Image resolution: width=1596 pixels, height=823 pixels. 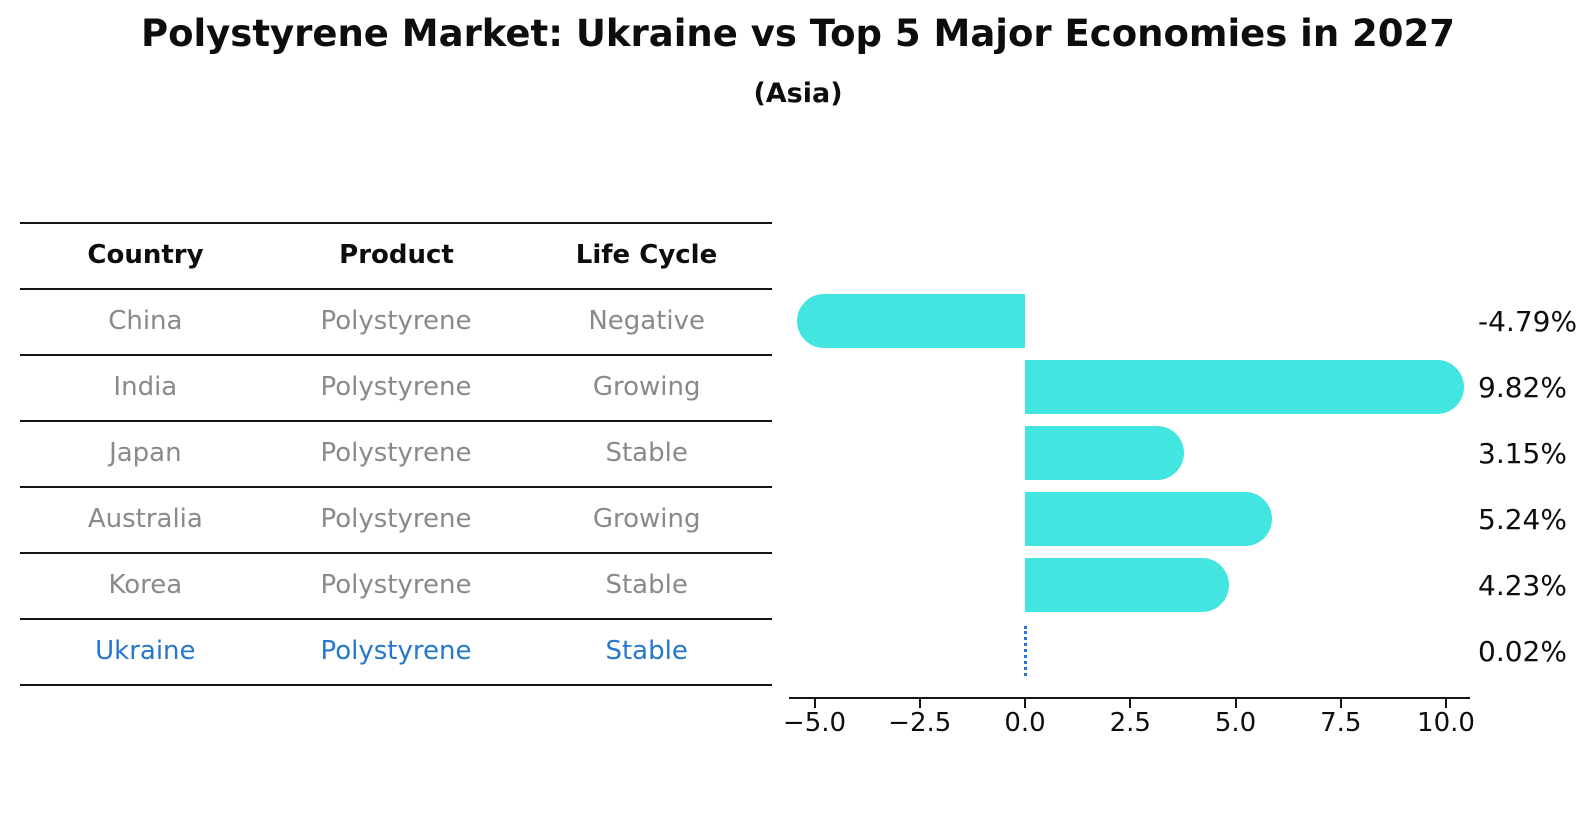 I want to click on table-top-line, so click(x=396, y=223).